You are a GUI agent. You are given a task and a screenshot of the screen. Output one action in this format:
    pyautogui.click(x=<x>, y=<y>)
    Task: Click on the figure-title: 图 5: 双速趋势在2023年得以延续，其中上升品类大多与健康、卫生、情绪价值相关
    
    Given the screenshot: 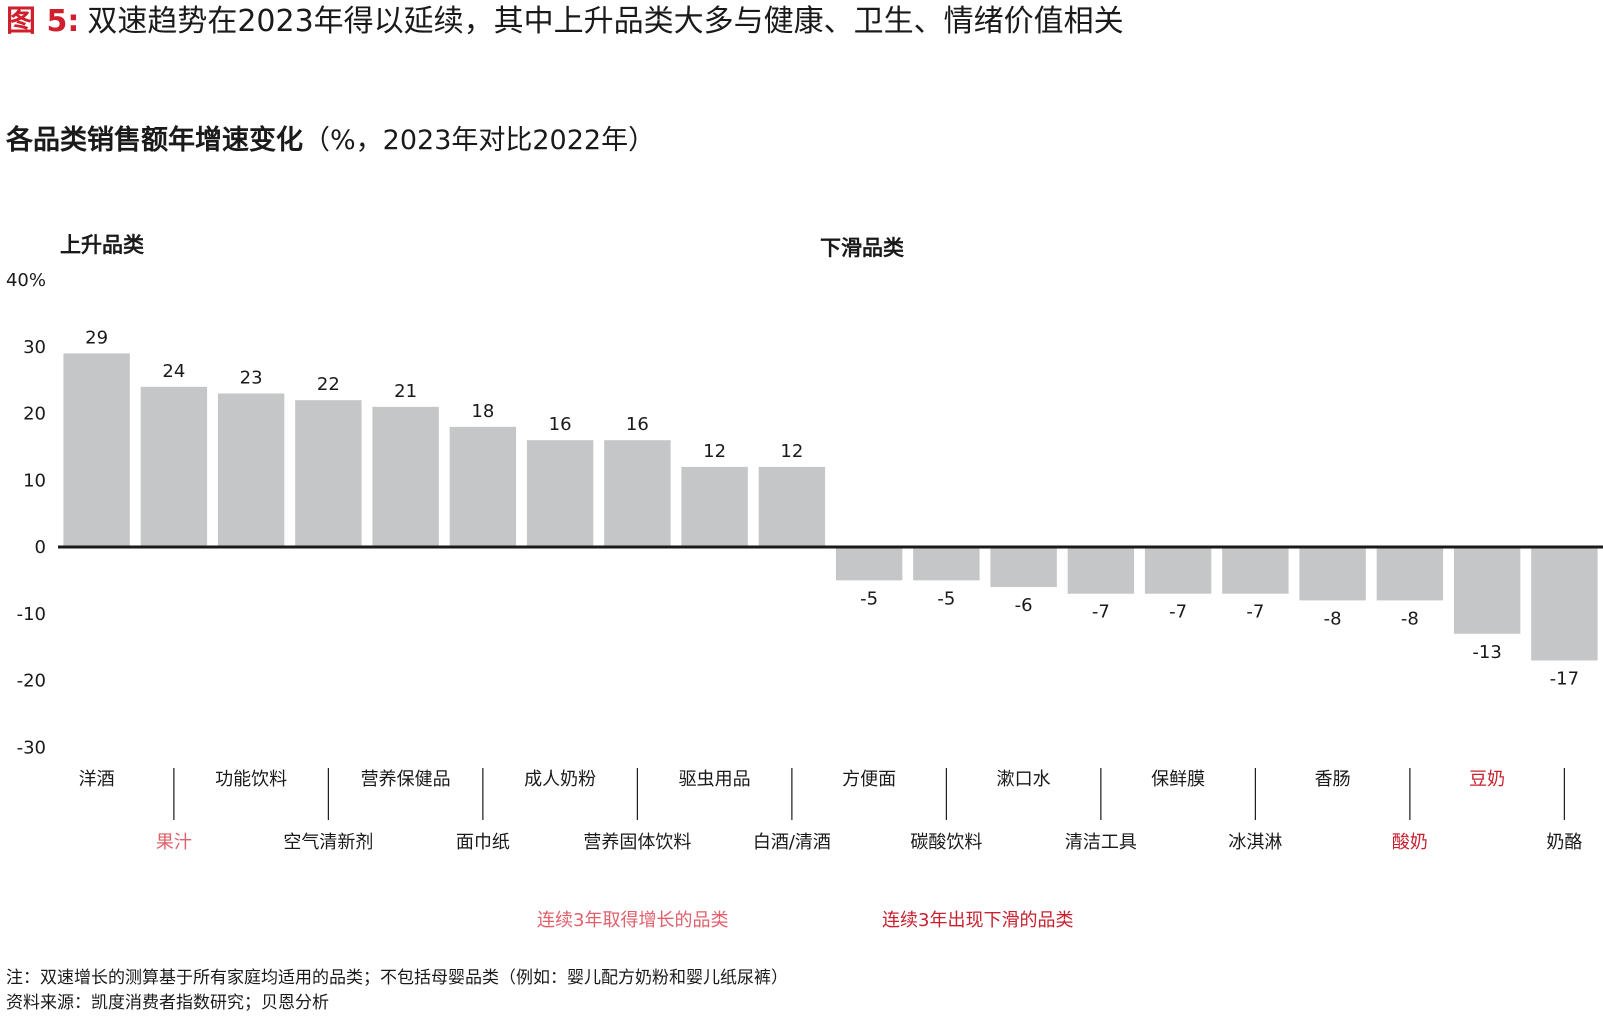 What is the action you would take?
    pyautogui.click(x=565, y=22)
    